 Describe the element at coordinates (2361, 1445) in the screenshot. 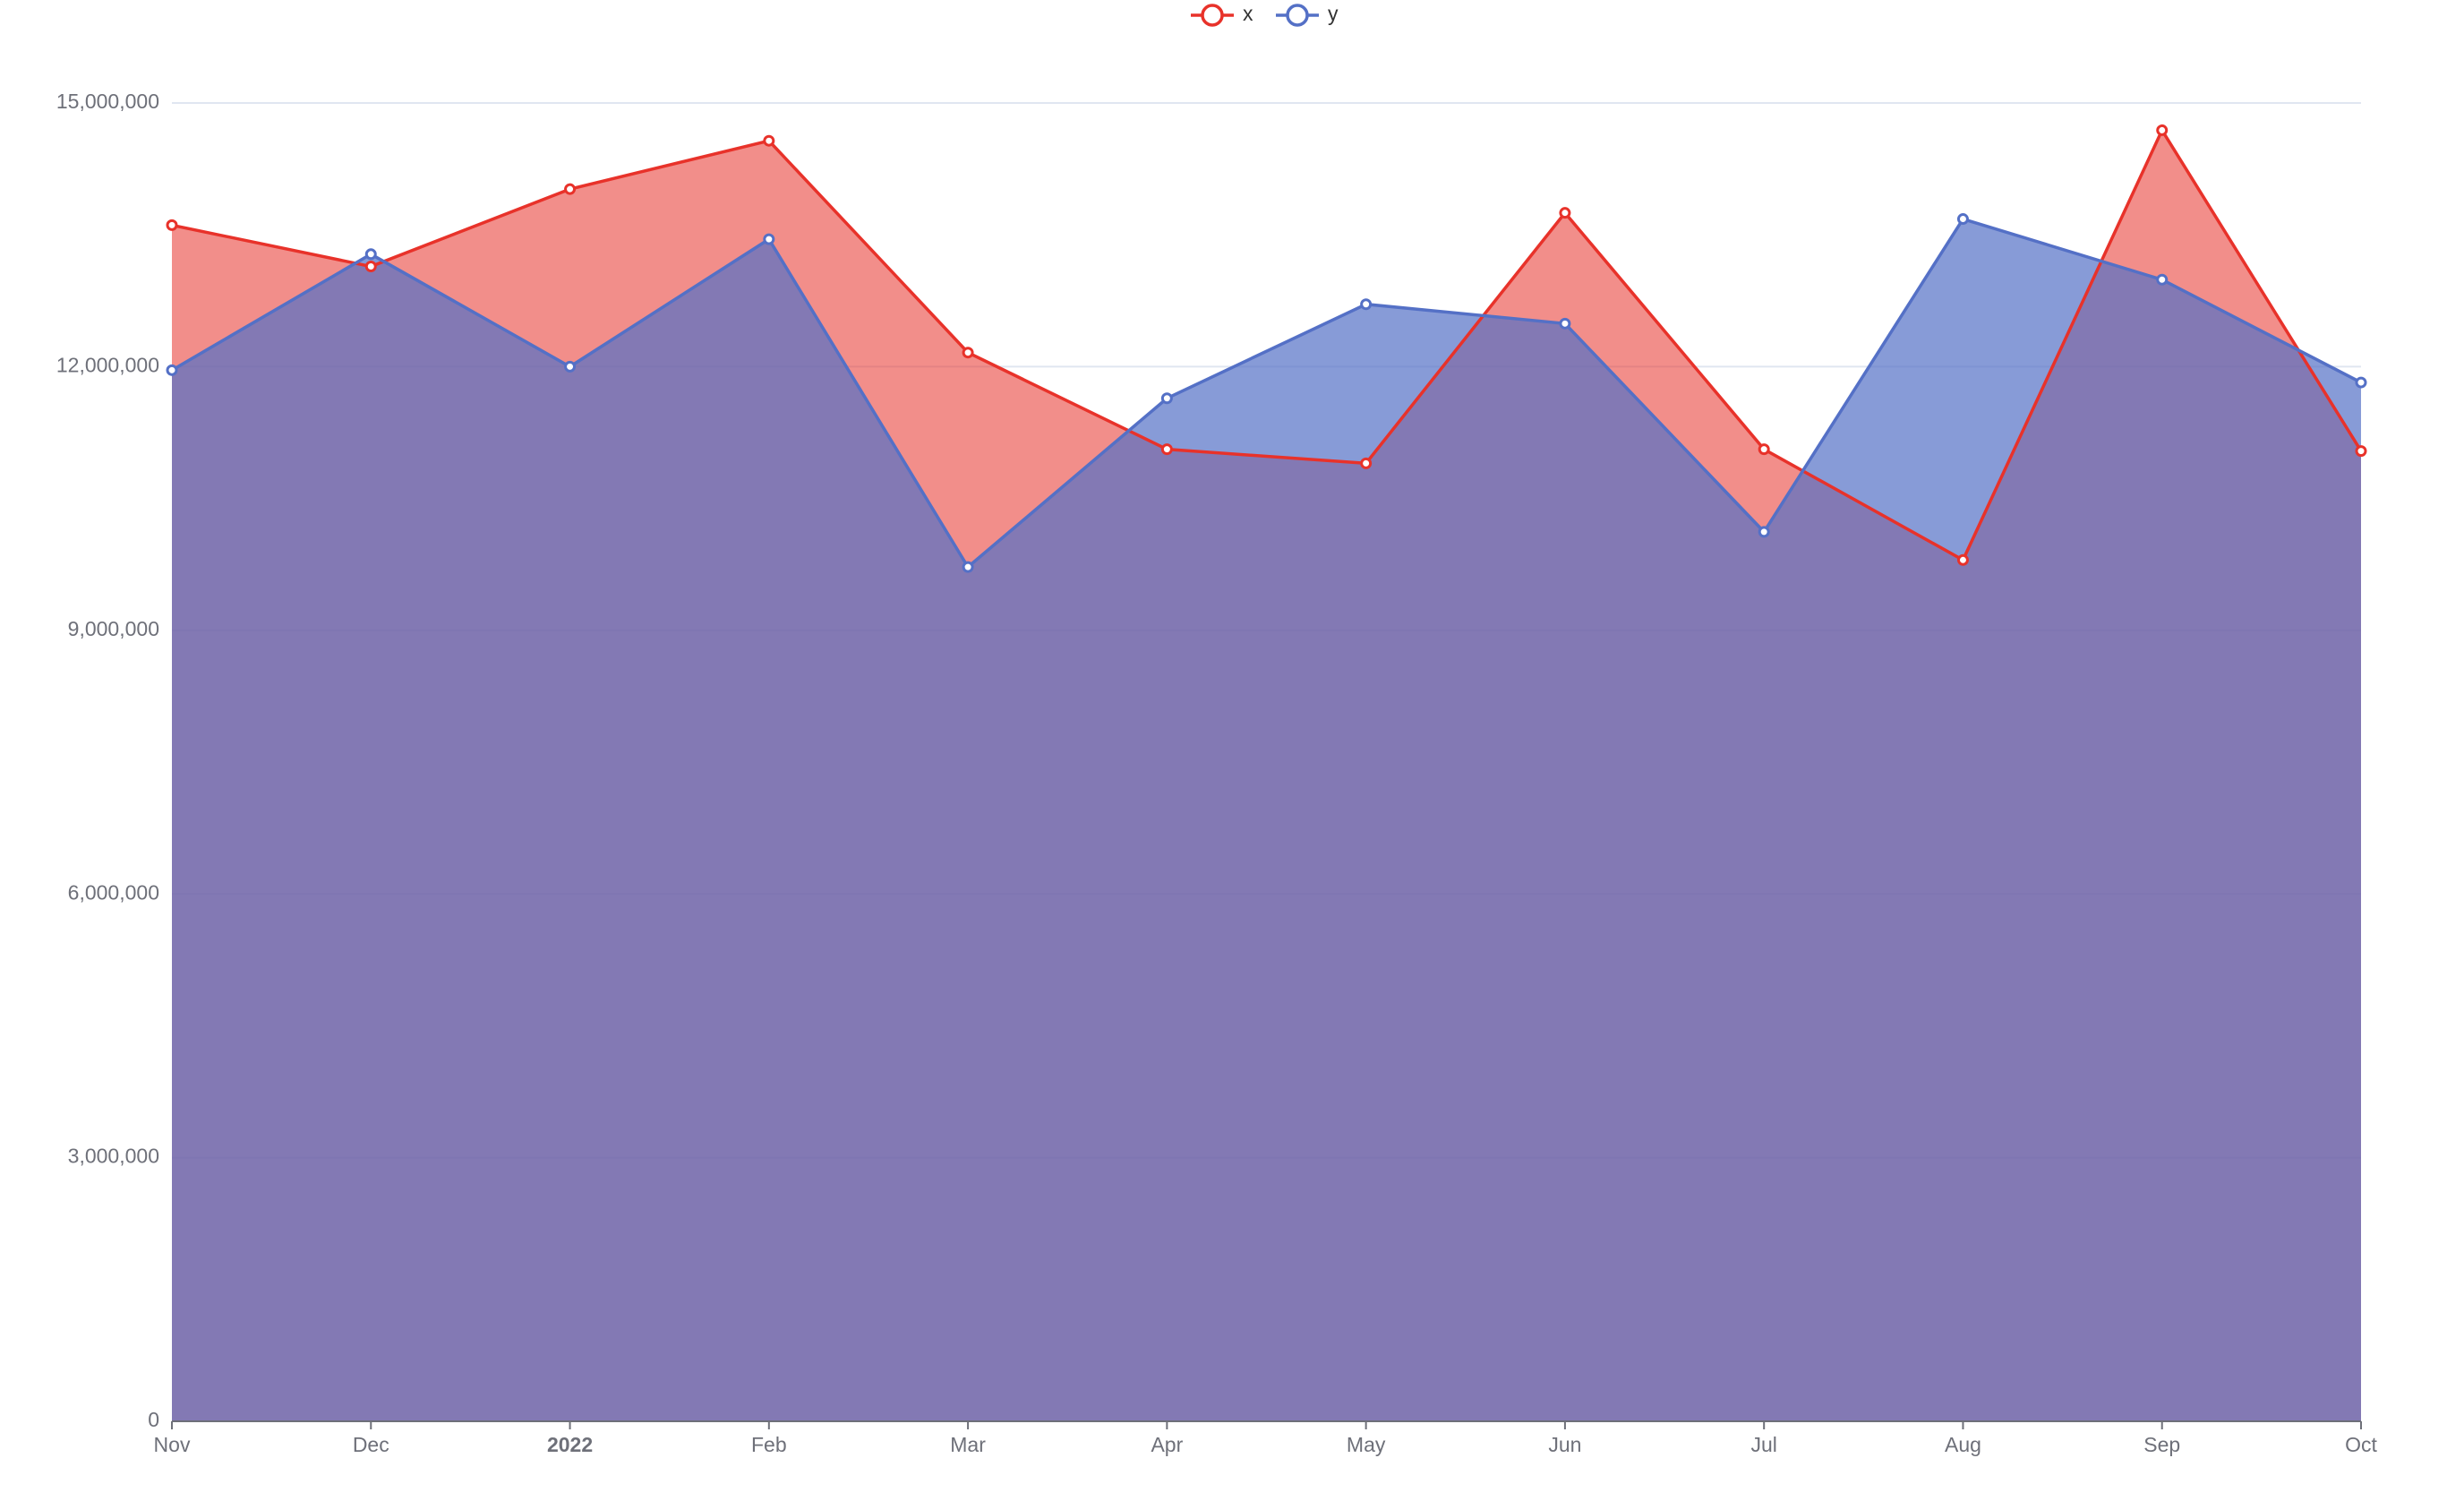

I see `x-tick-label: Oct` at that location.